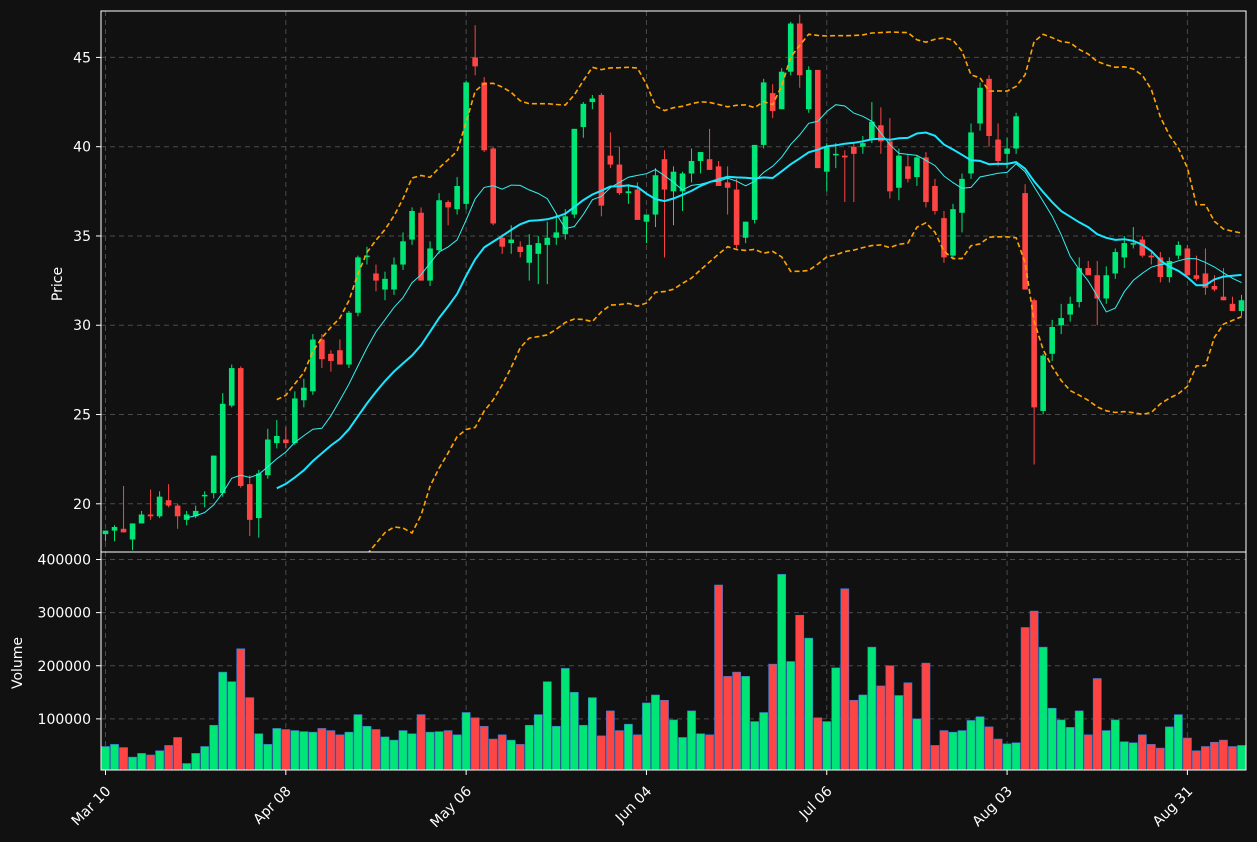 This screenshot has width=1257, height=842. I want to click on price-axis-label: Price, so click(58, 284).